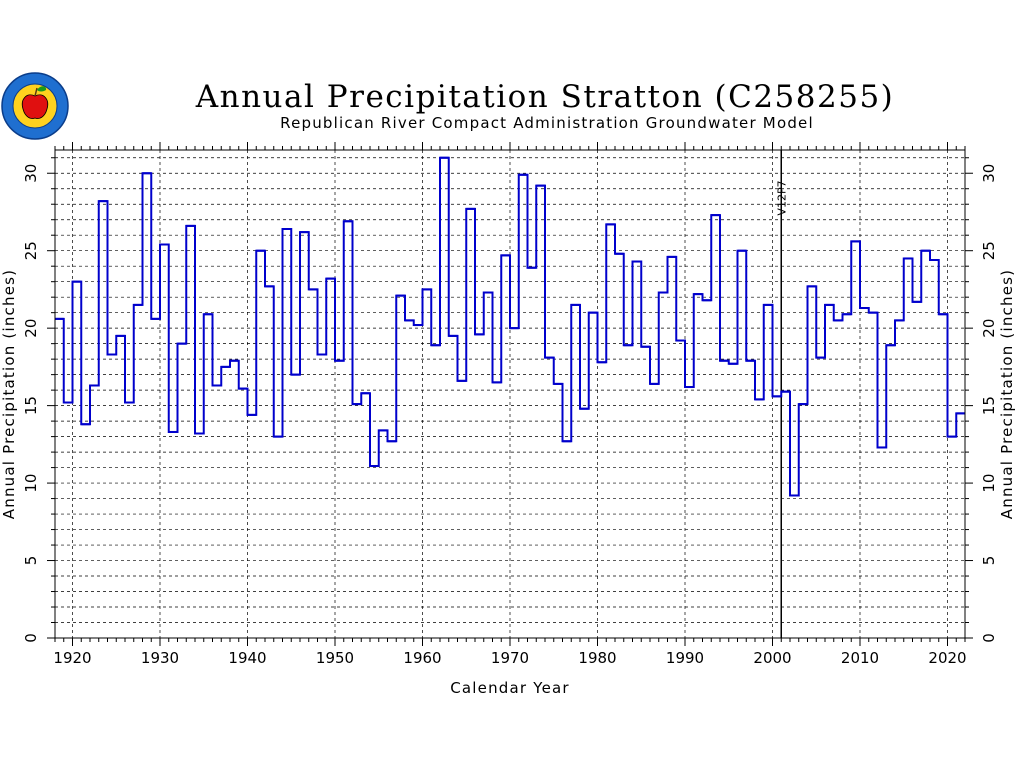 This screenshot has height=768, width=1024. What do you see at coordinates (989, 173) in the screenshot?
I see `y-tick-label-right: 30` at bounding box center [989, 173].